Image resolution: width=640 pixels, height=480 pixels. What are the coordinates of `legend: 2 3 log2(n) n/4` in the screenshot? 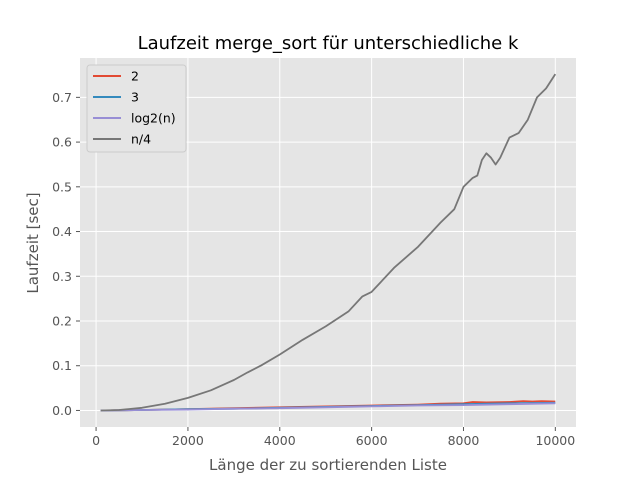 It's located at (136, 108).